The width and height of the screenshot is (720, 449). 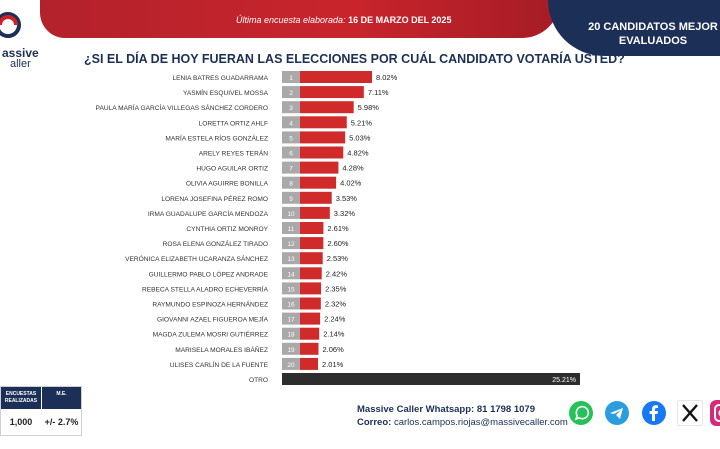 What do you see at coordinates (216, 137) in the screenshot?
I see `candidate-label: MARÍA ESTELA RÍOS GONZÁLEZ` at bounding box center [216, 137].